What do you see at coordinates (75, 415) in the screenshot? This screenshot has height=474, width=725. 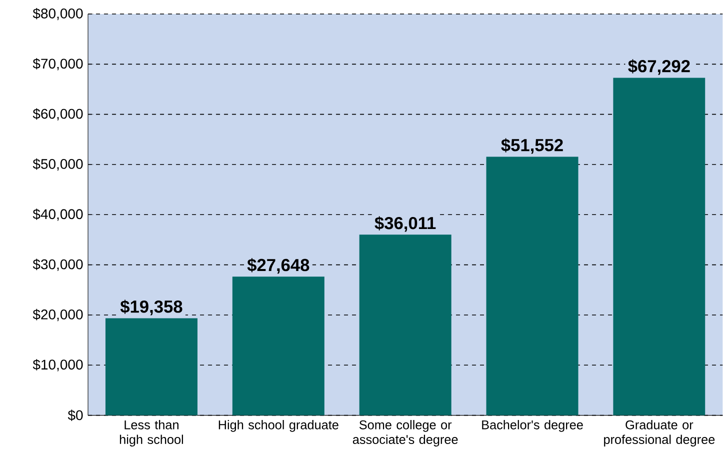 I see `y-tick-label: $0` at bounding box center [75, 415].